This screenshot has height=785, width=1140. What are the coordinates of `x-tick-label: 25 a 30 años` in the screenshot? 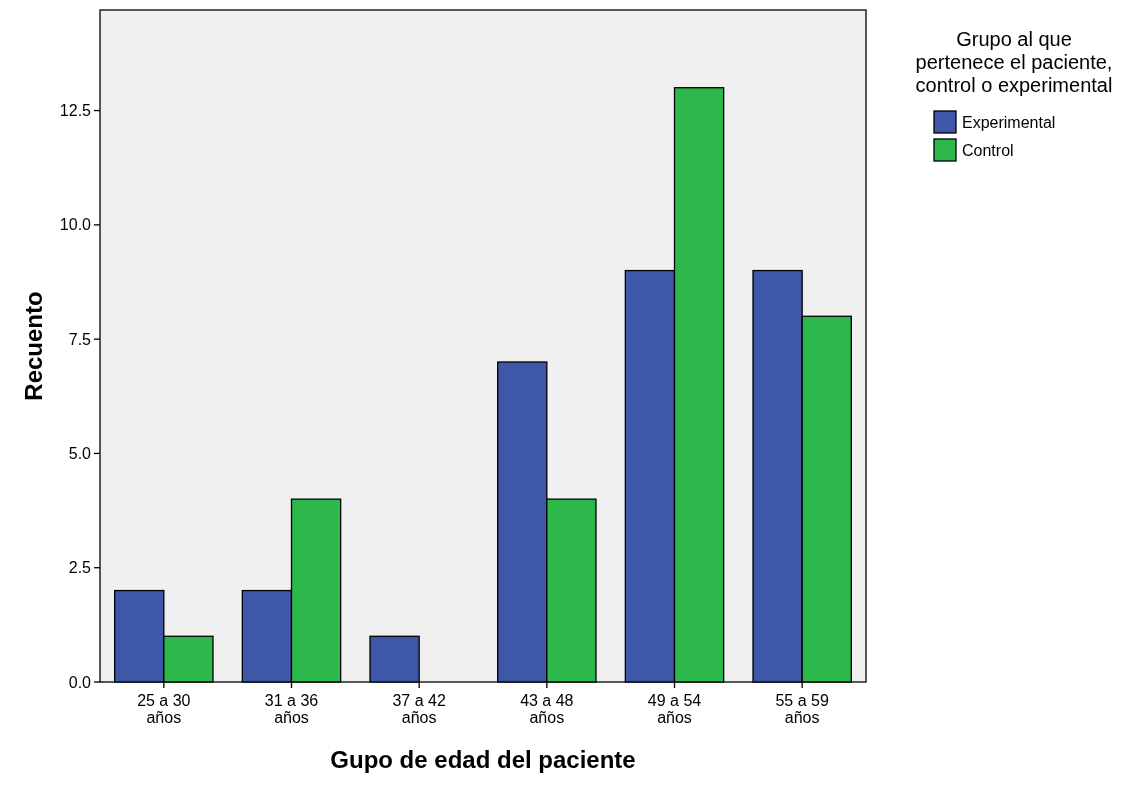 It's located at (164, 709).